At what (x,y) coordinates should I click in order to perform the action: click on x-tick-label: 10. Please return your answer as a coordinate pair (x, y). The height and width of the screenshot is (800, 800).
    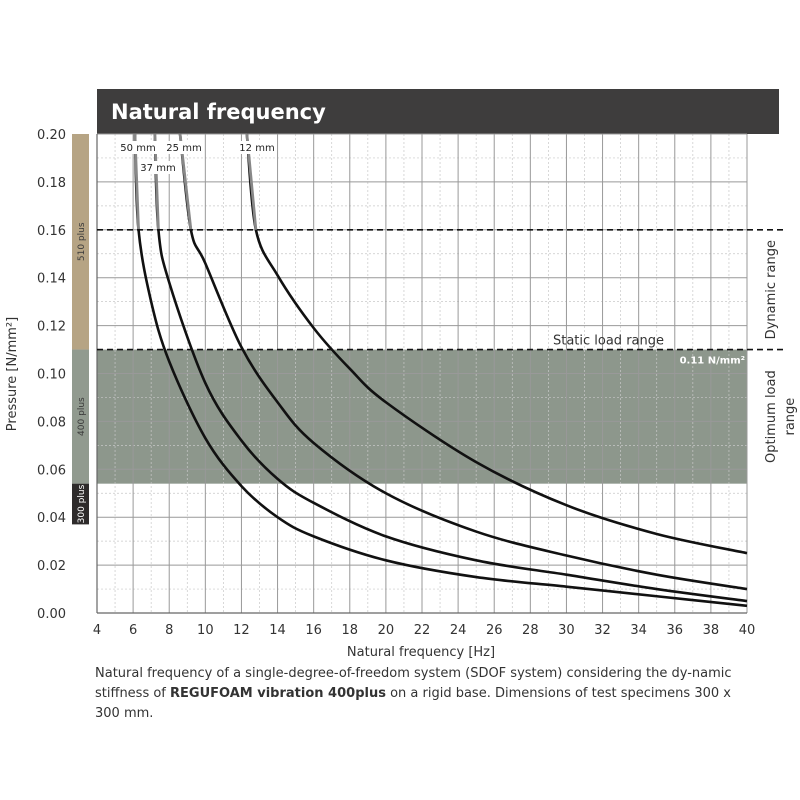
    Looking at the image, I should click on (205, 630).